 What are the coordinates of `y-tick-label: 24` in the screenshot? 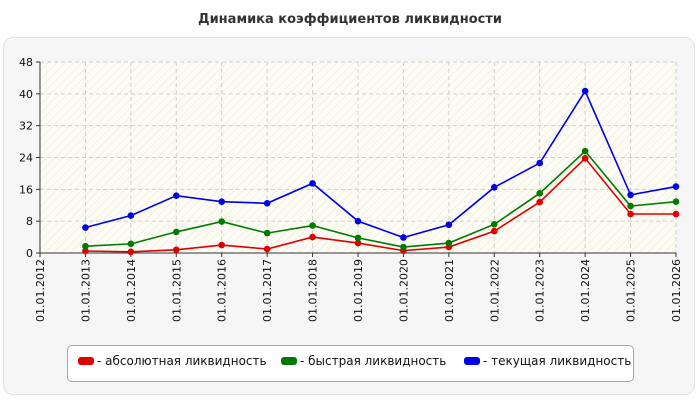 It's located at (26, 158).